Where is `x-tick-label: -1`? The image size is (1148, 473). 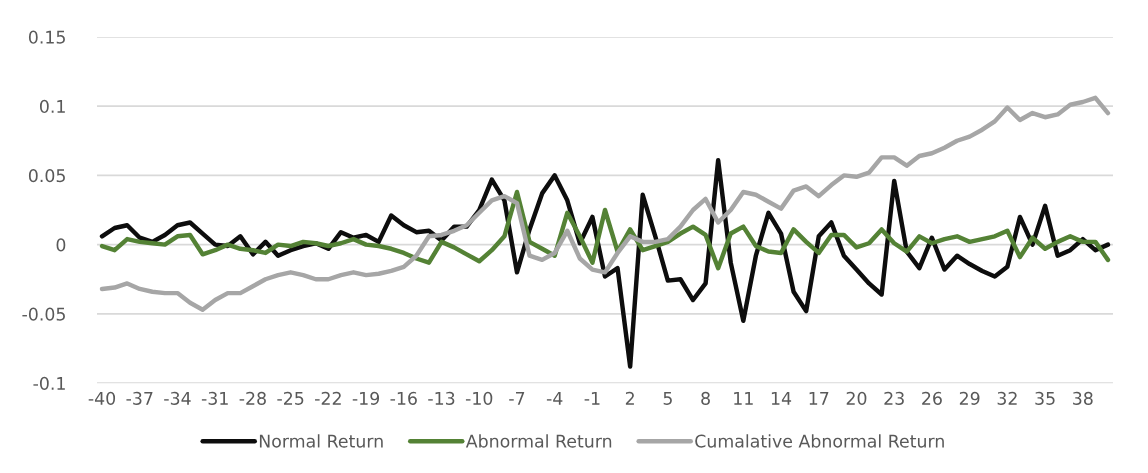
x-tick-label: -1 is located at coordinates (592, 398).